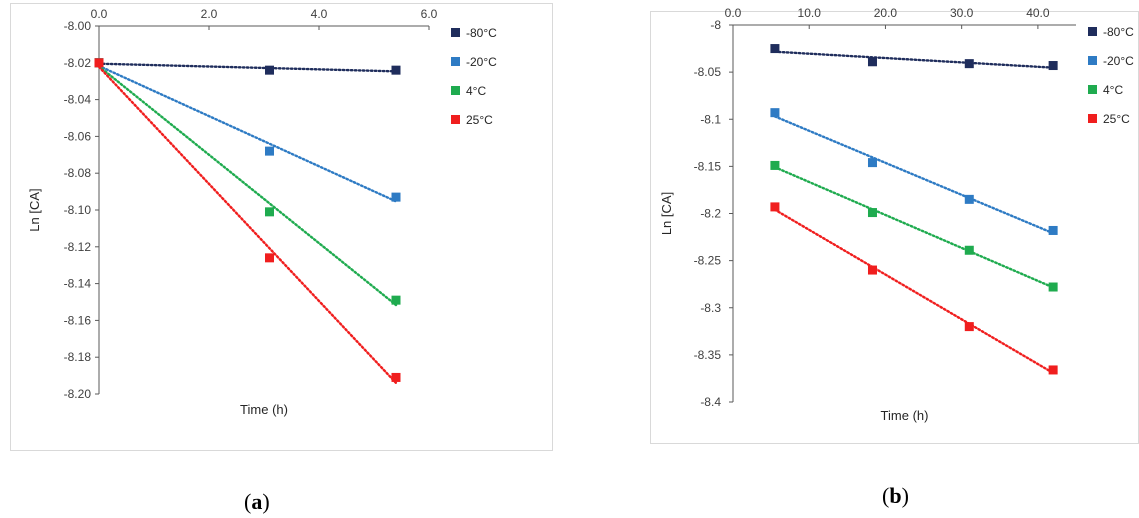  I want to click on caption-a: (a), so click(257, 501).